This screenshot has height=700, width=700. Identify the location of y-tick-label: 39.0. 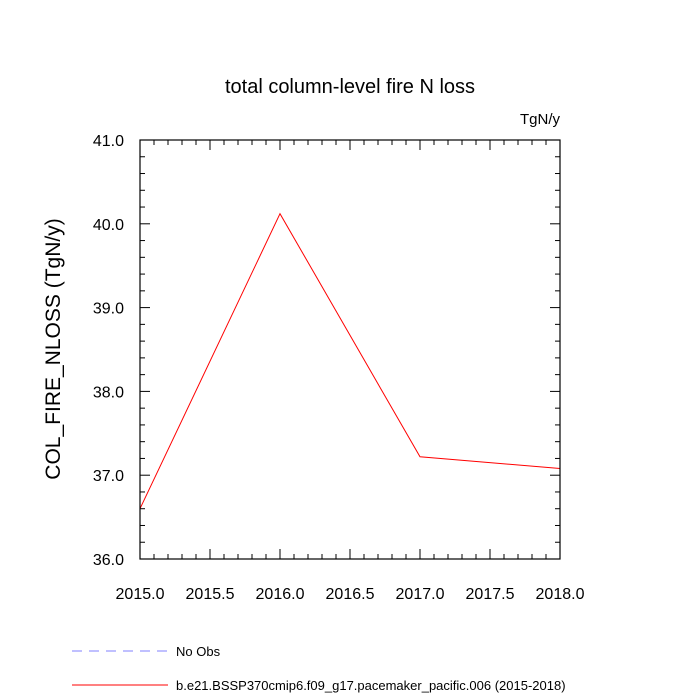
(108, 309).